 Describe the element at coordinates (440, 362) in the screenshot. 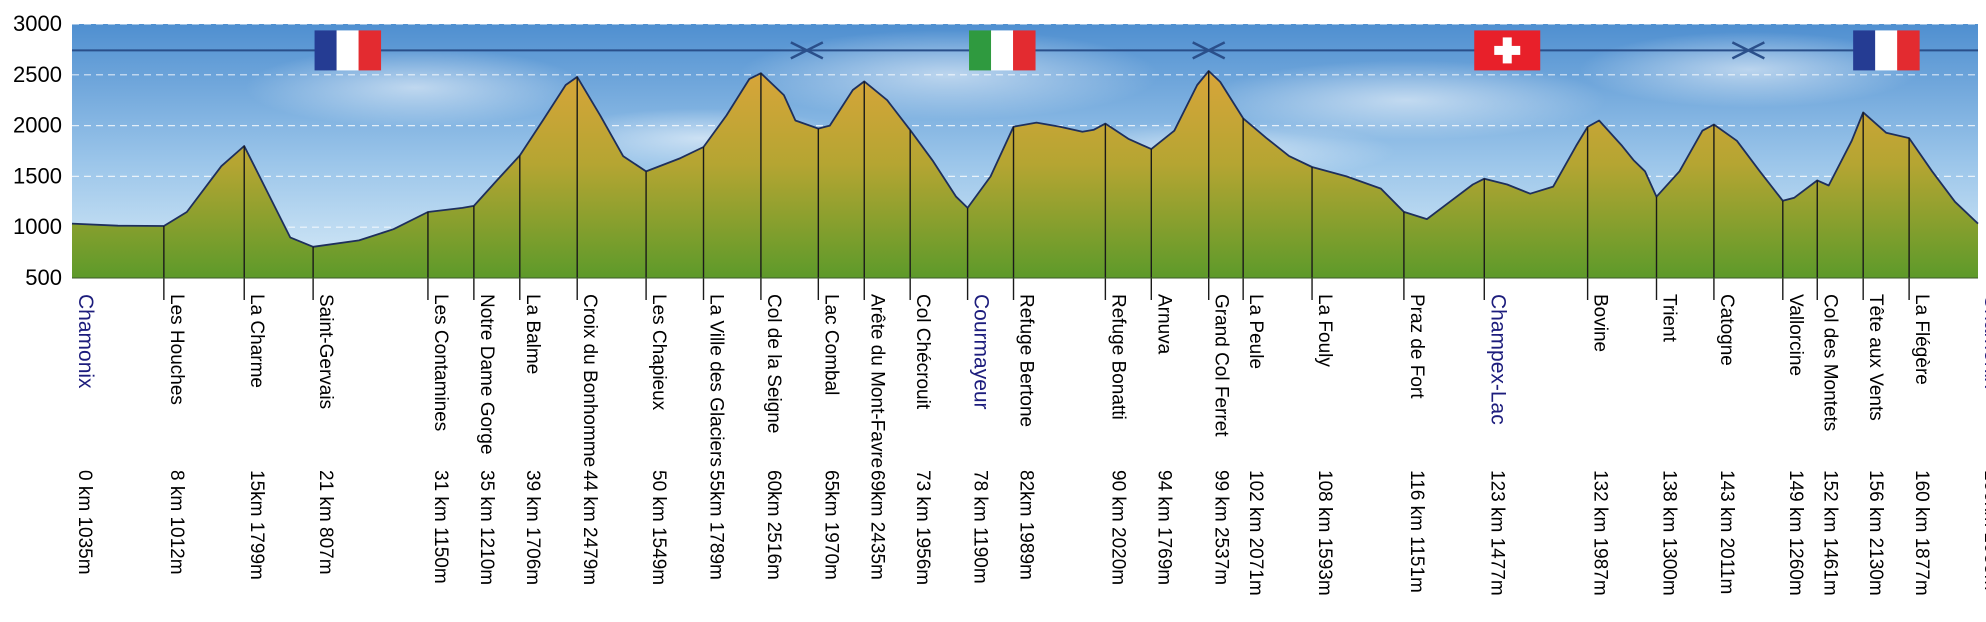

I see `waypoint-name-4: Les Contamines` at that location.